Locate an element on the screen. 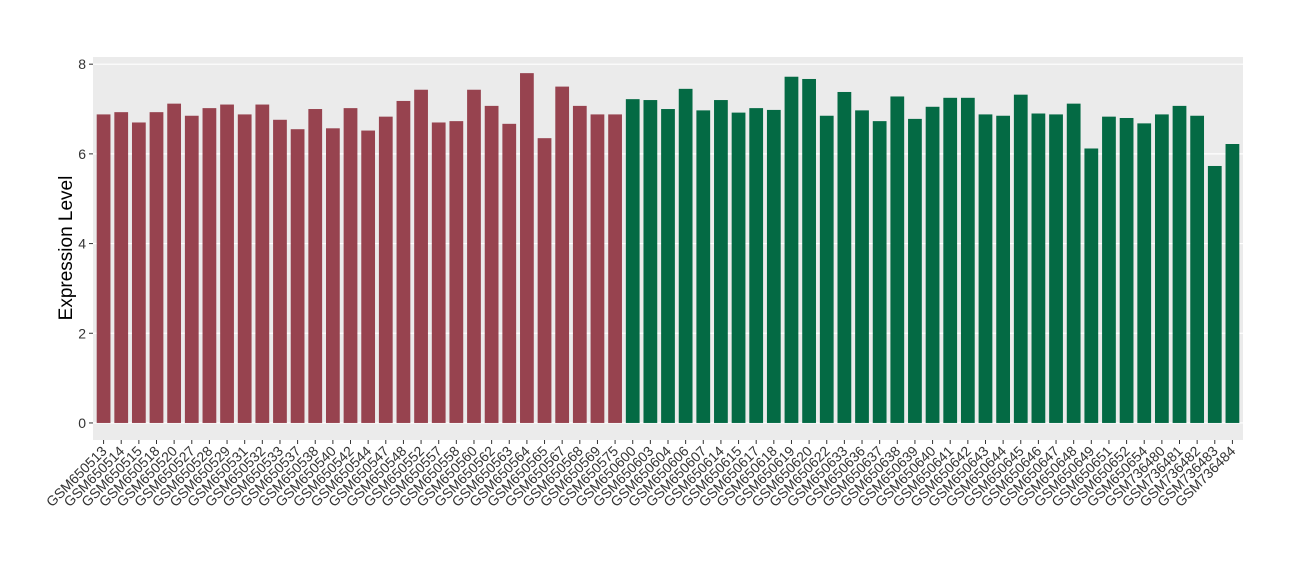 The image size is (1300, 580). y-axis-label: Expression Level is located at coordinates (66, 248).